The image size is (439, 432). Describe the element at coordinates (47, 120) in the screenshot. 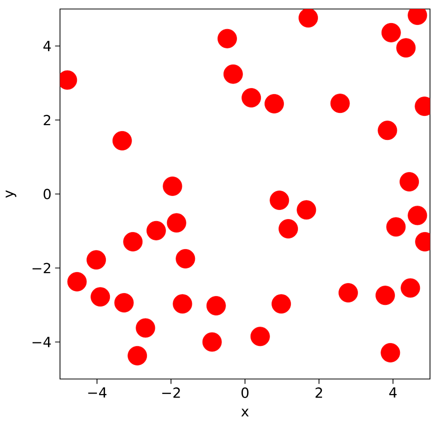

I see `y-tick-label: 2` at that location.